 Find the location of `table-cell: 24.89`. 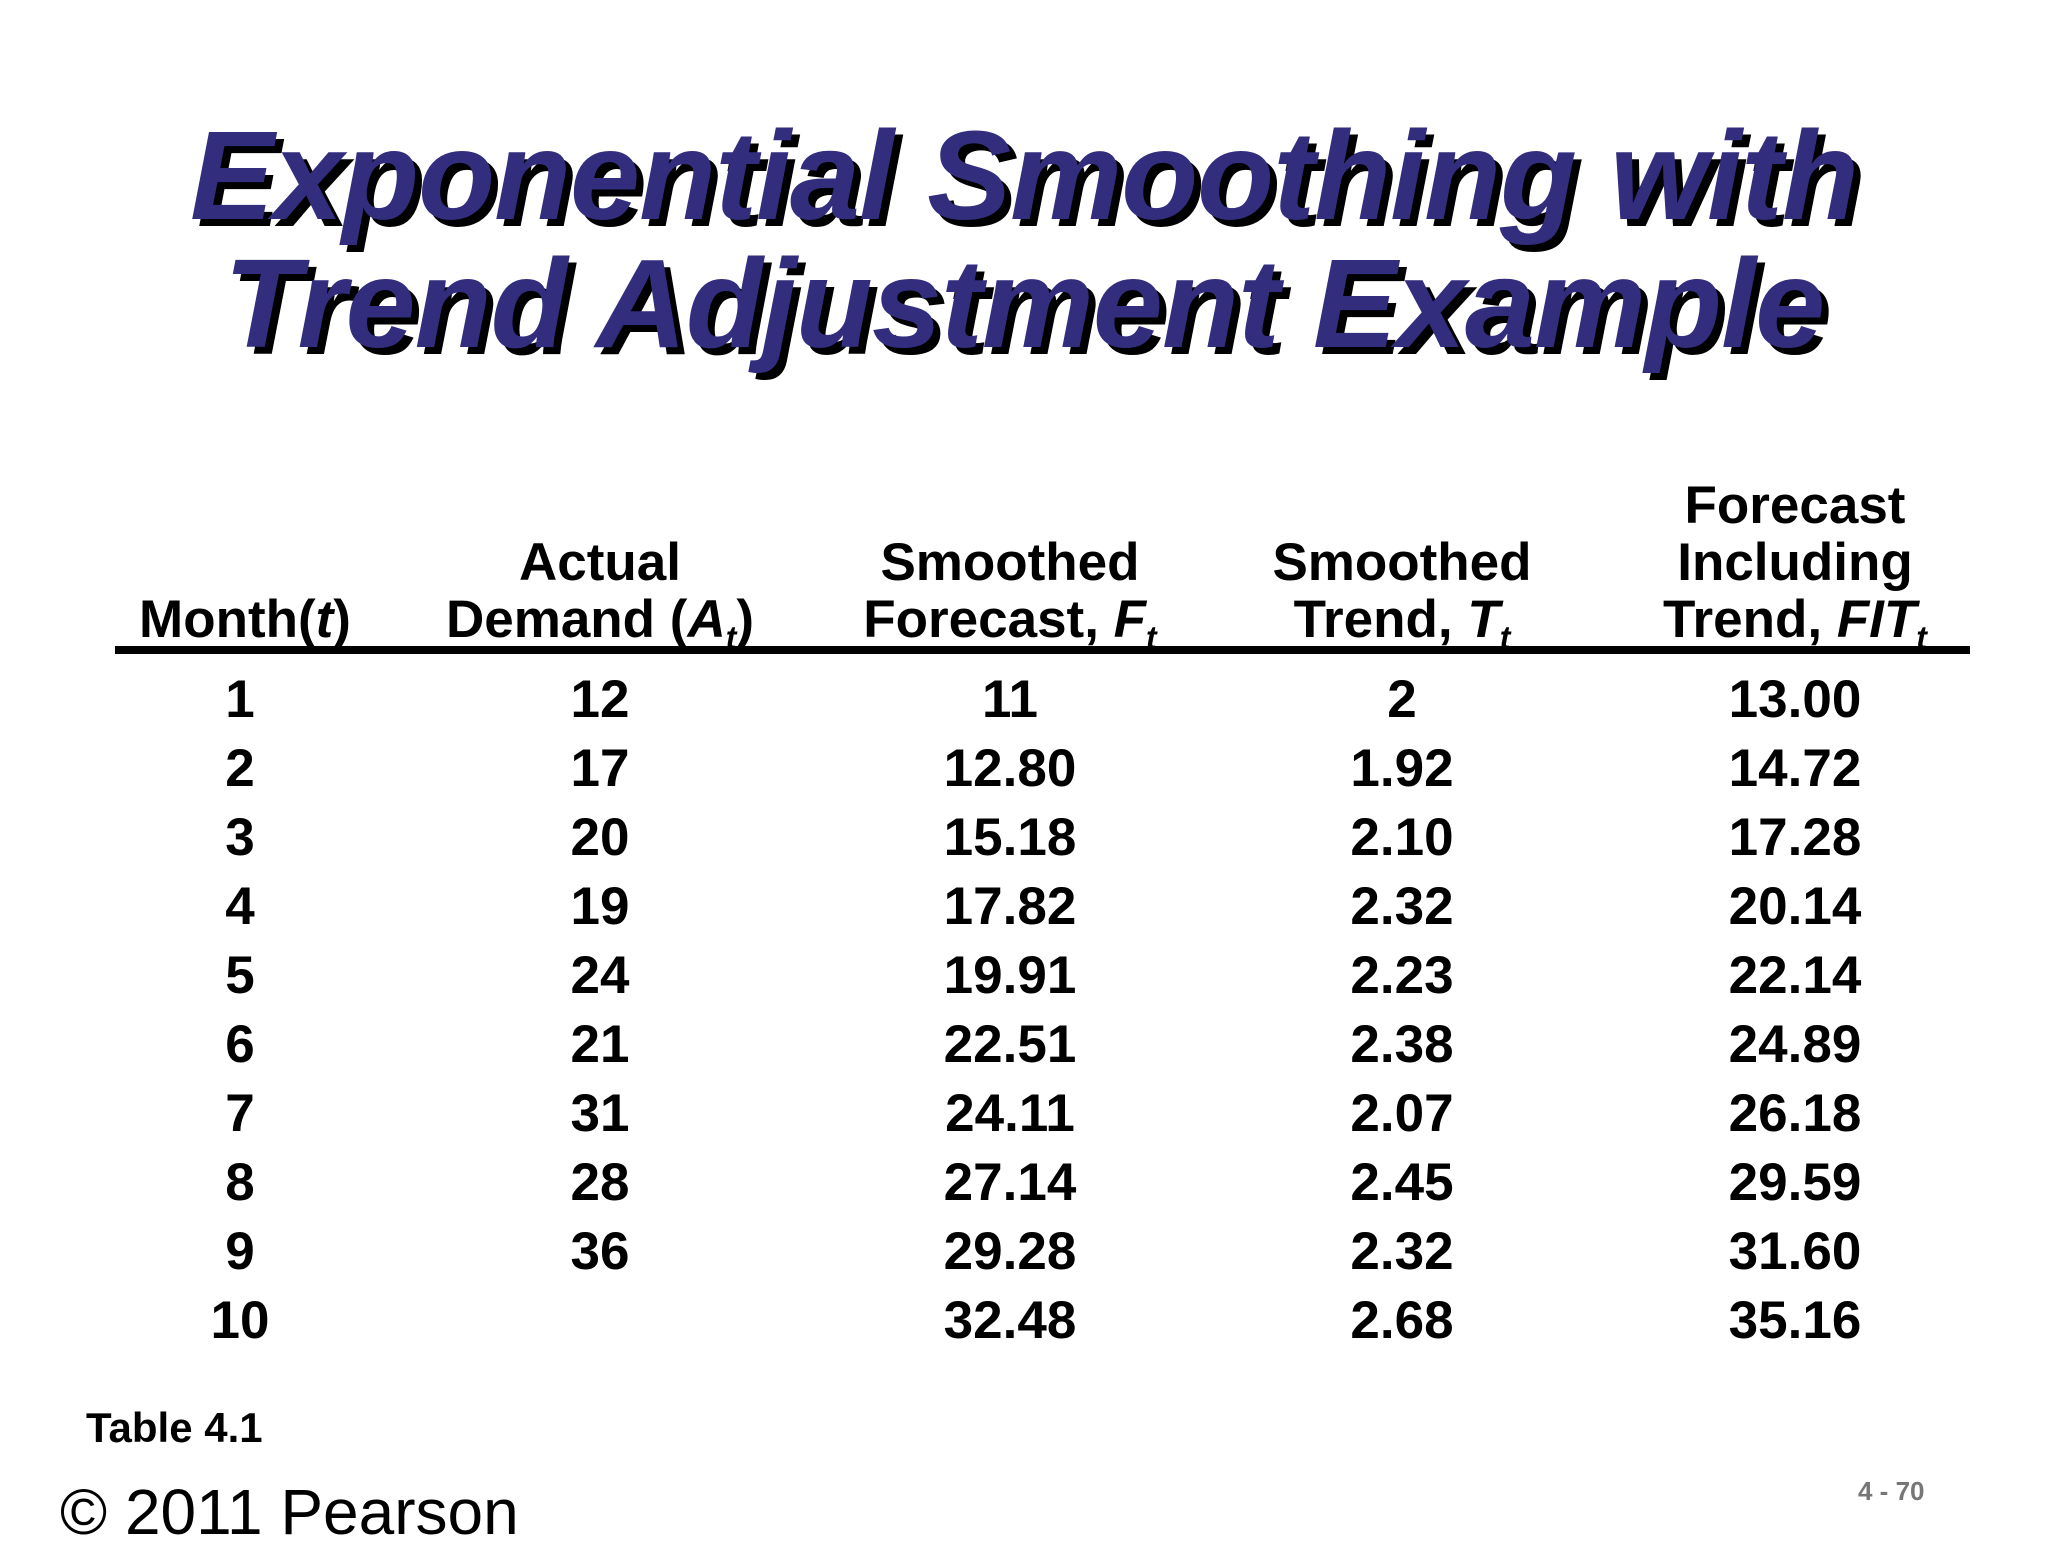

table-cell: 24.89 is located at coordinates (1795, 1044).